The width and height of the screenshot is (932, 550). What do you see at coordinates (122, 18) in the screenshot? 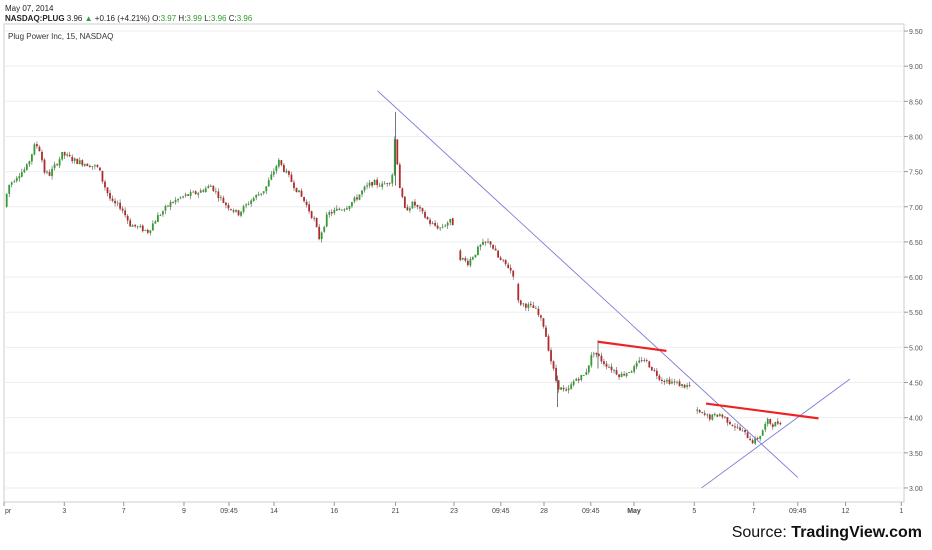
I see `price-change: +0.16 (+4.21%)` at bounding box center [122, 18].